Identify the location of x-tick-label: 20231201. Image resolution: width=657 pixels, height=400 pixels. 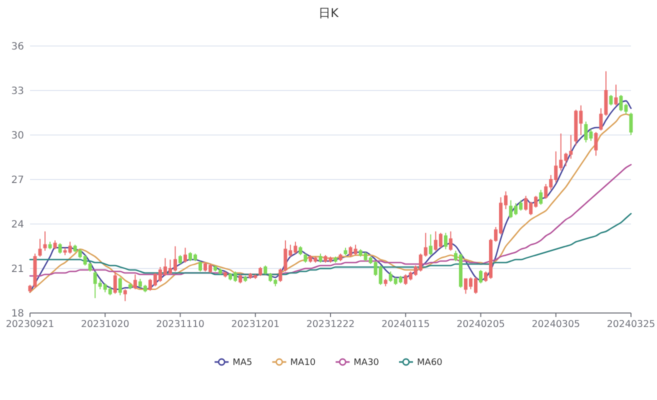
(255, 324).